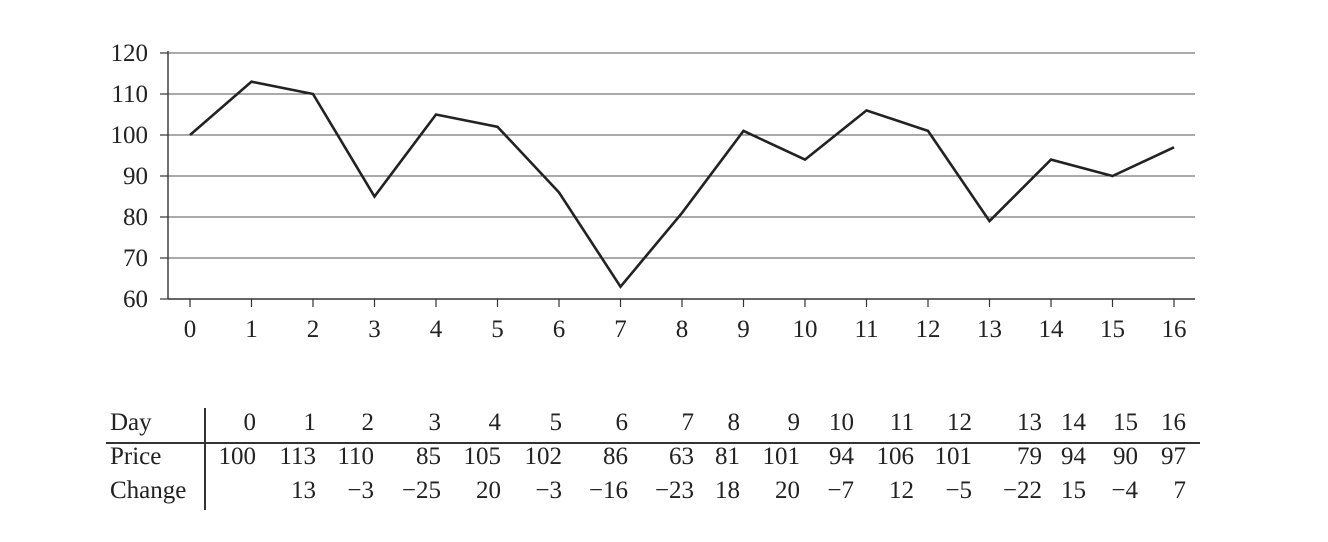  I want to click on y-tick-label: 110, so click(129, 94).